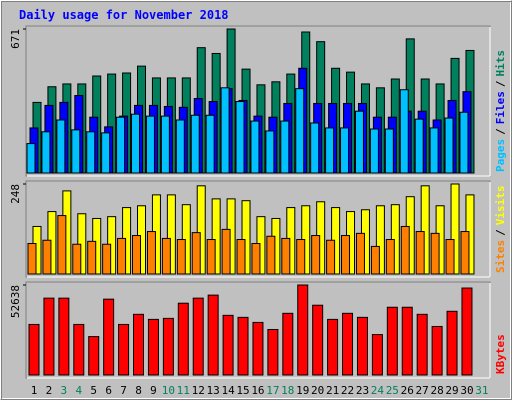  I want to click on x-tick-label: 23, so click(362, 390).